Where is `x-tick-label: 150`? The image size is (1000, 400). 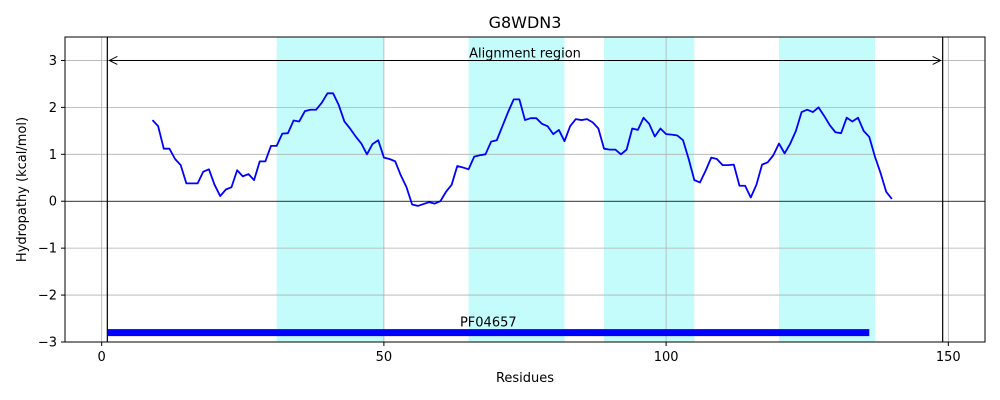
x-tick-label: 150 is located at coordinates (948, 357).